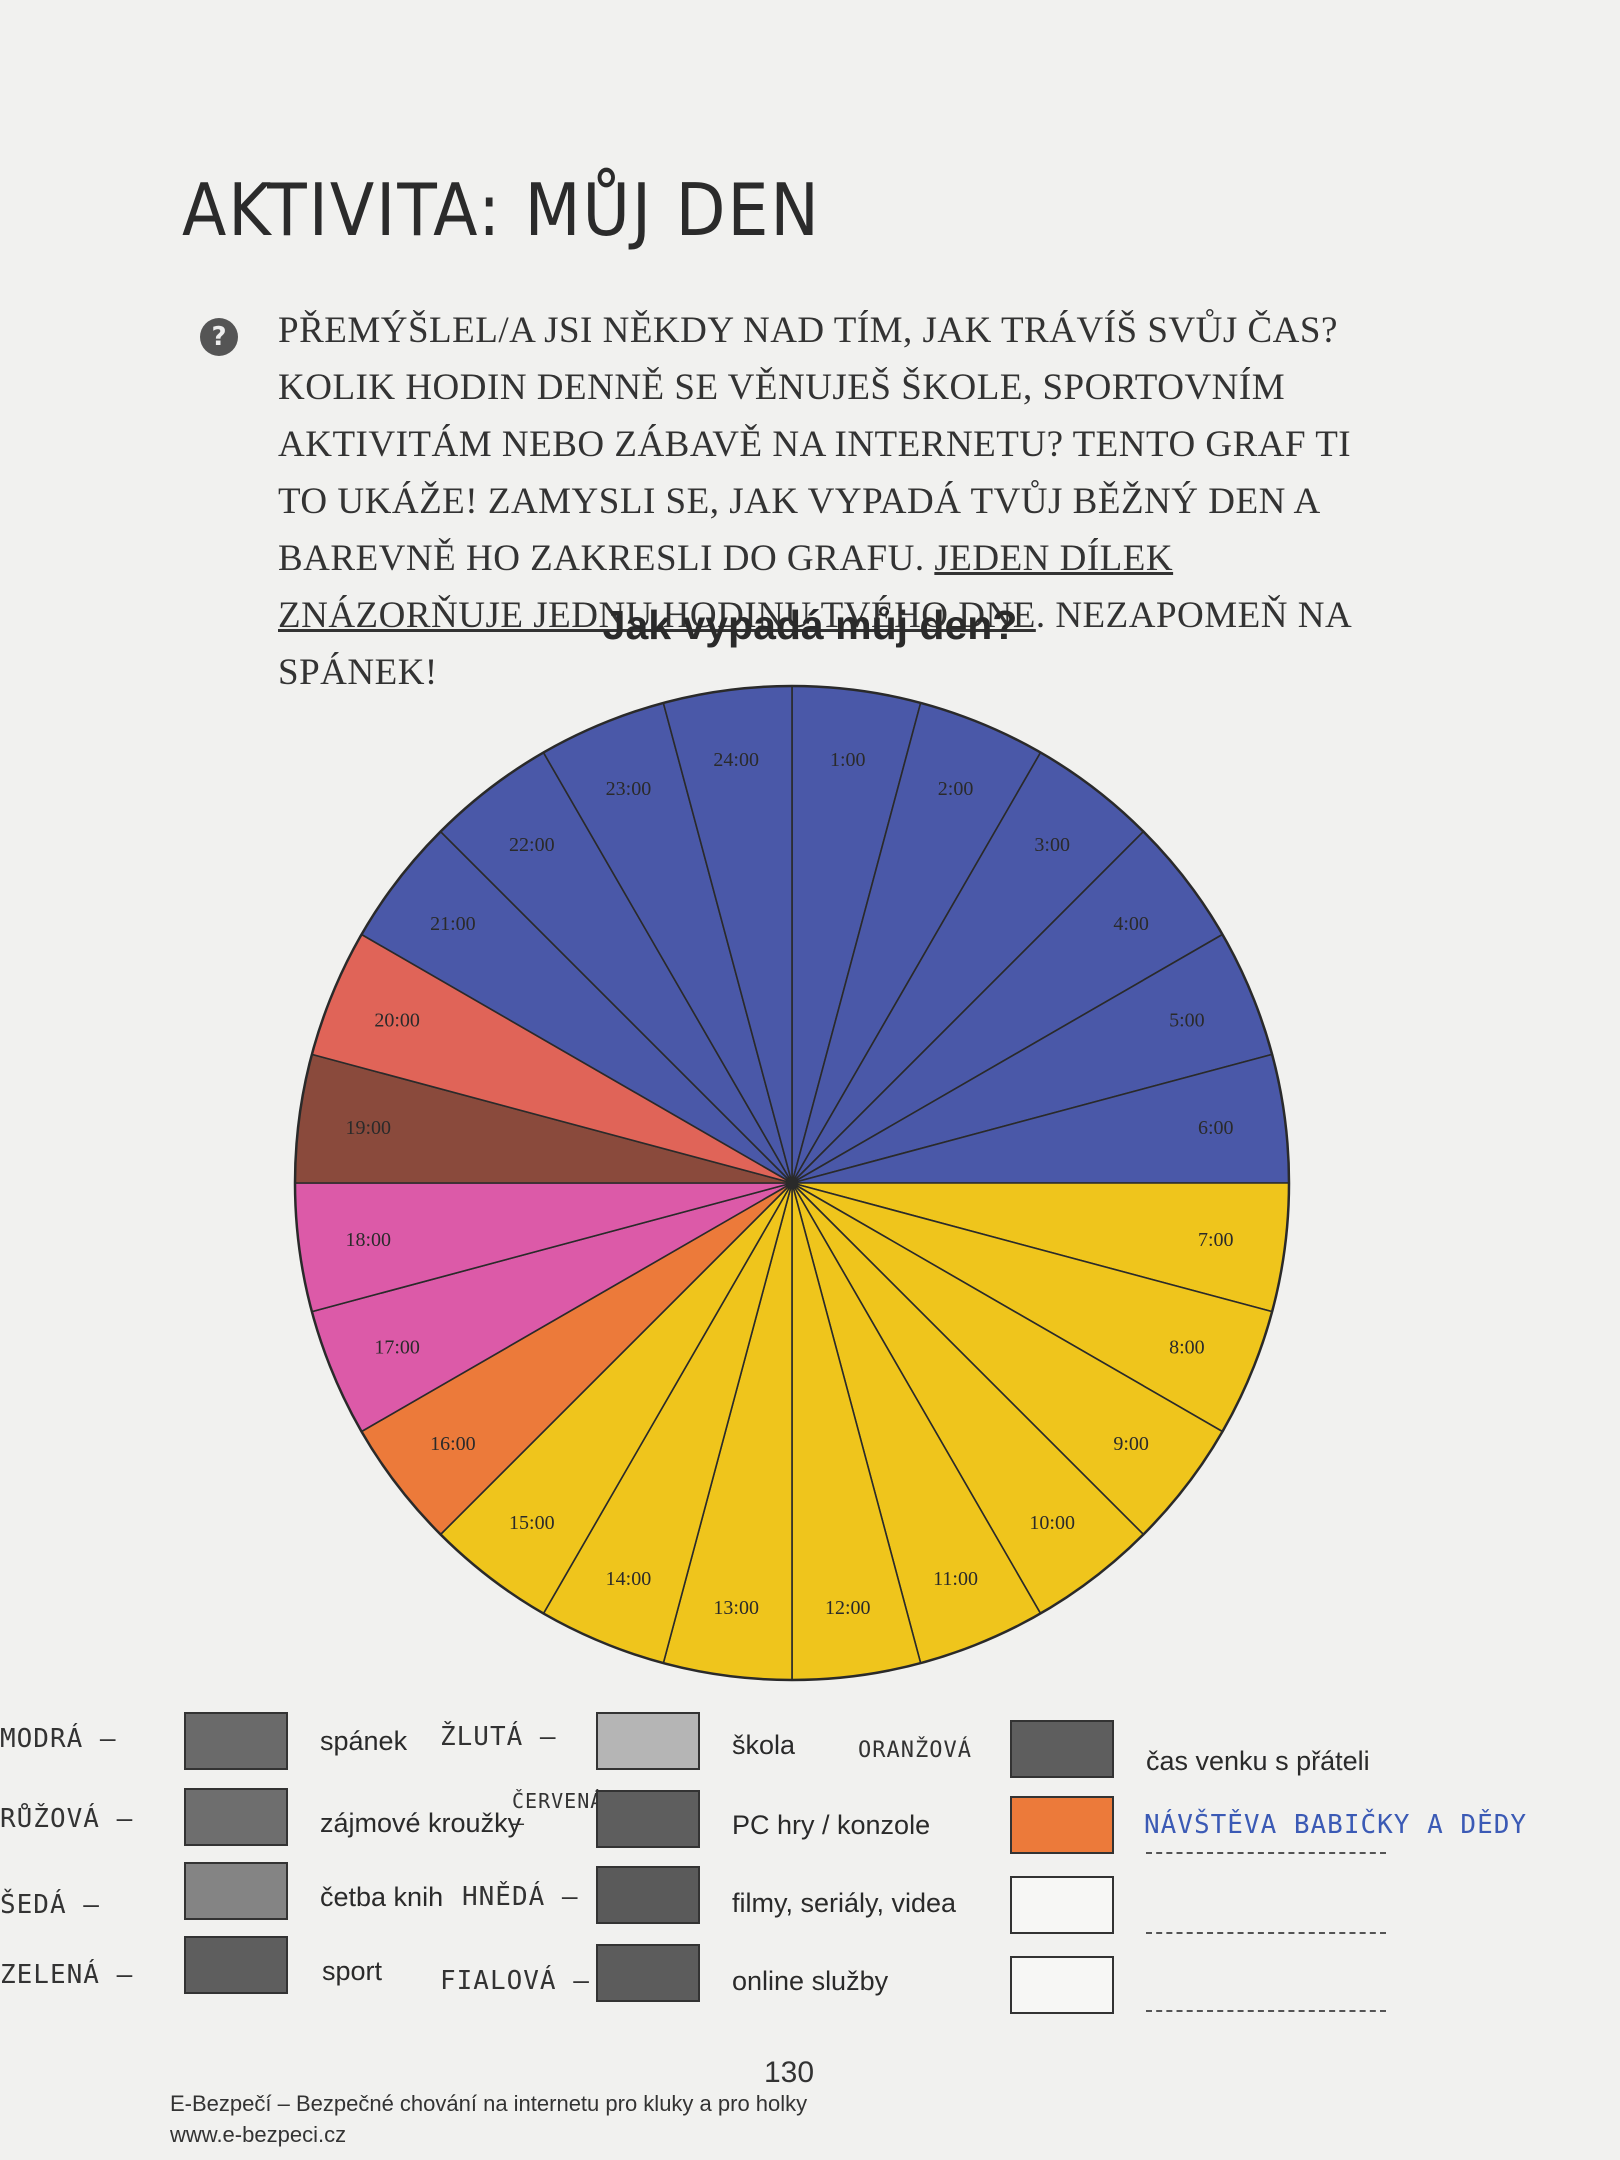 The height and width of the screenshot is (2160, 1620). What do you see at coordinates (397, 1020) in the screenshot?
I see `pie-slice-label-20: 20:00` at bounding box center [397, 1020].